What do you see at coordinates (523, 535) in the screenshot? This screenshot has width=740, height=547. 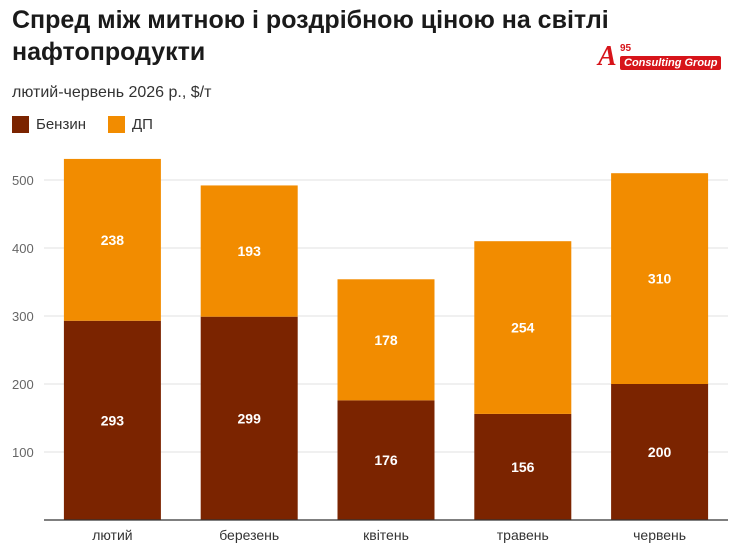 I see `x-tick-label-4: травень` at bounding box center [523, 535].